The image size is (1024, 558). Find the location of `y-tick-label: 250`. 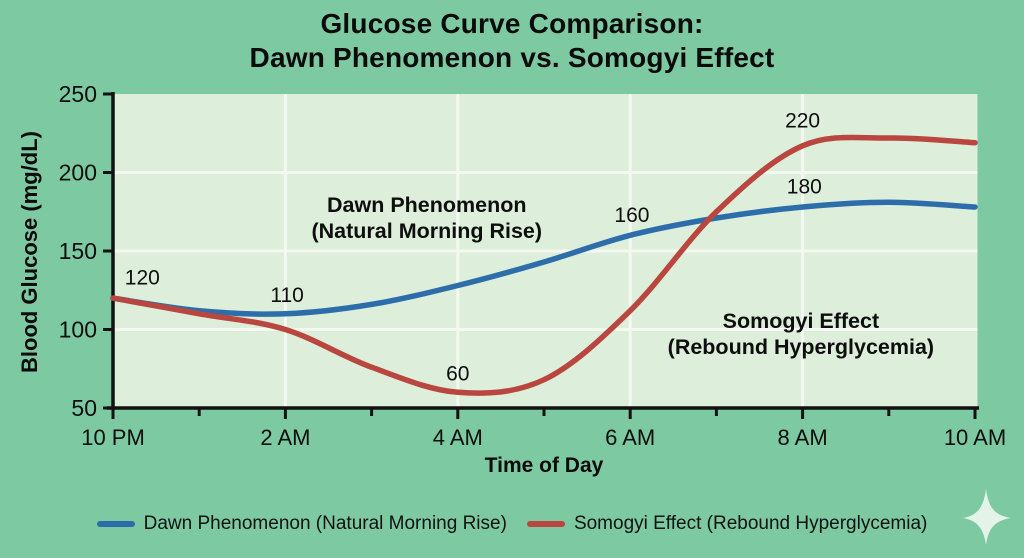

y-tick-label: 250 is located at coordinates (78, 94).